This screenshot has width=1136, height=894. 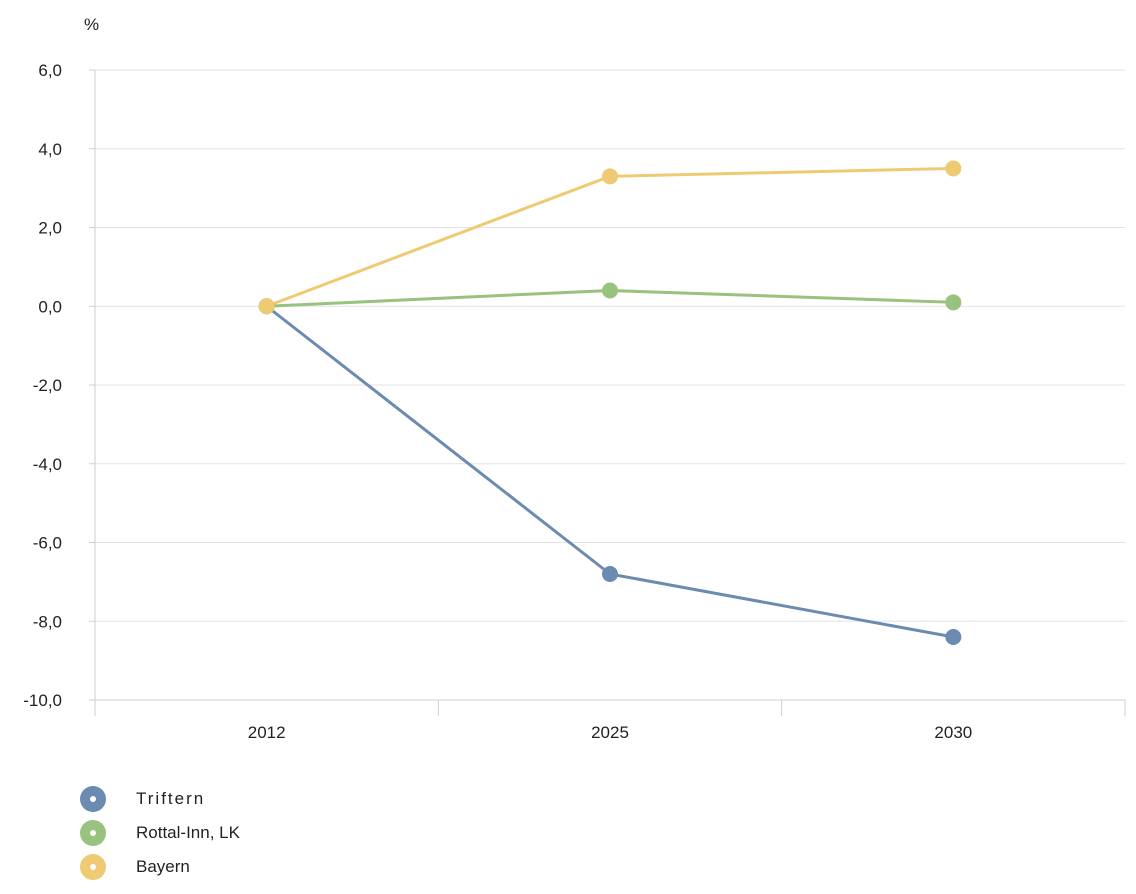 I want to click on legend-item-triftern: Triftern, so click(x=160, y=799).